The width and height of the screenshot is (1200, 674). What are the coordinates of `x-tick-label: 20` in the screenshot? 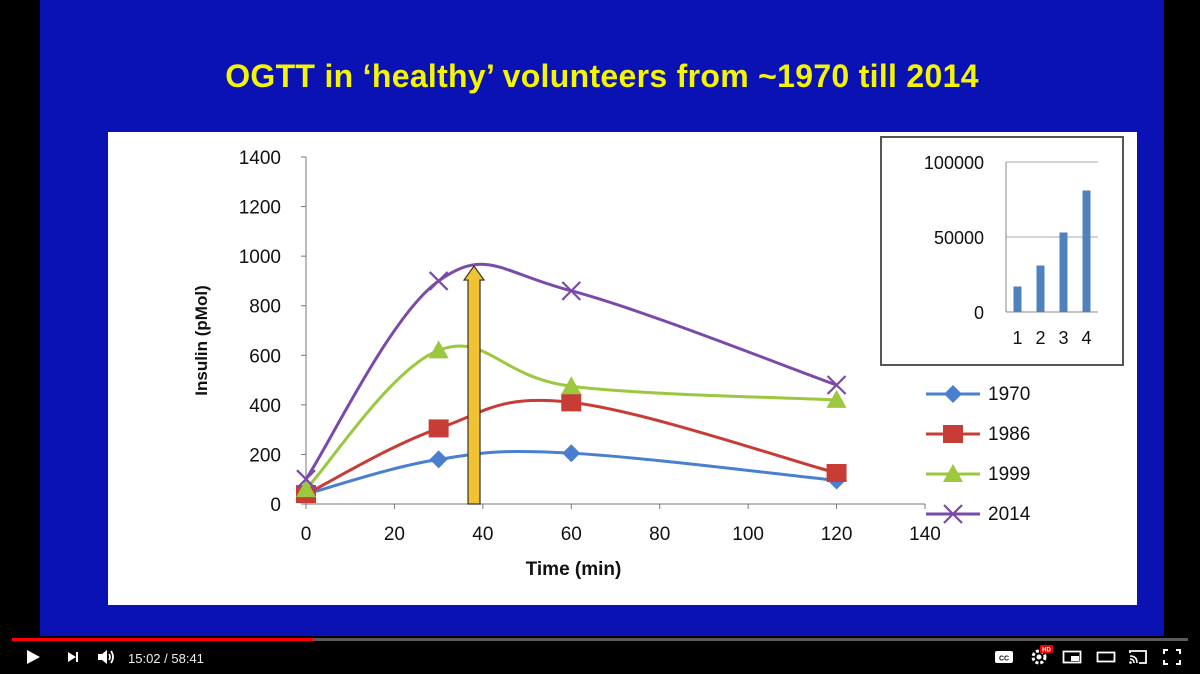 It's located at (394, 534).